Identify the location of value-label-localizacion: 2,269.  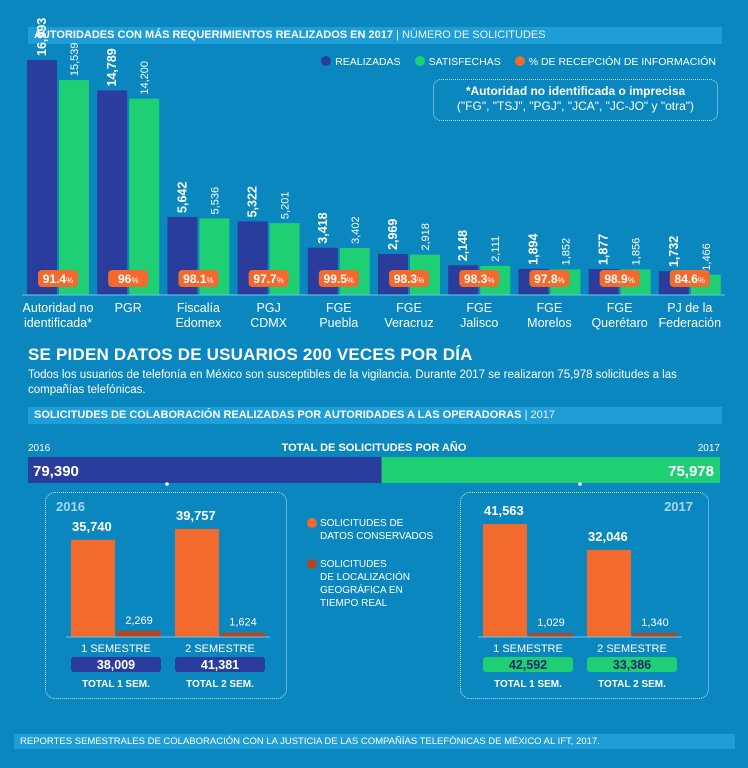
(139, 621).